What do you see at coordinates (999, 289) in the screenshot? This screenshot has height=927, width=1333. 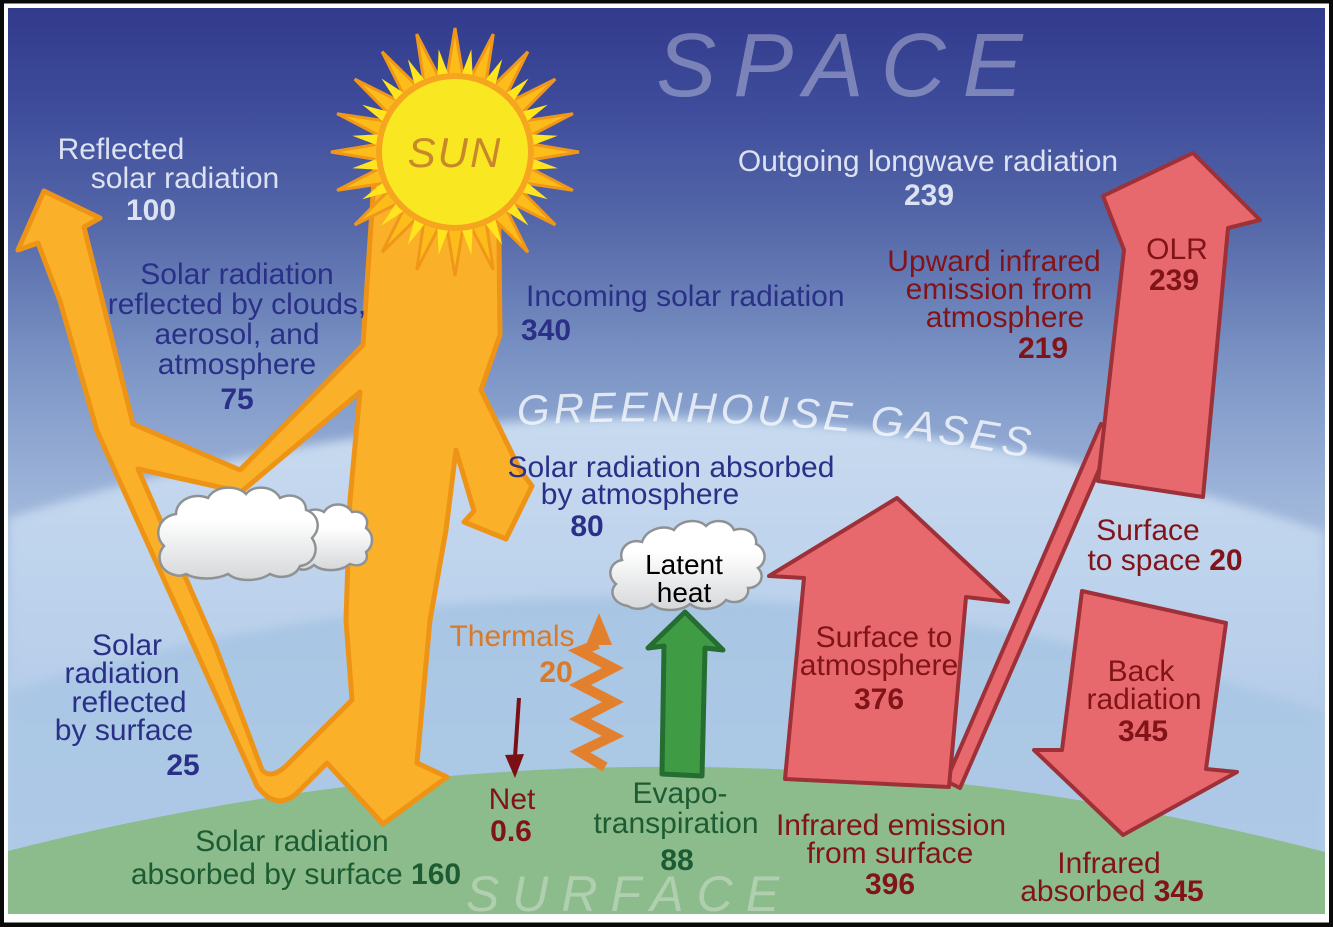 I see `svg-text: emission from` at bounding box center [999, 289].